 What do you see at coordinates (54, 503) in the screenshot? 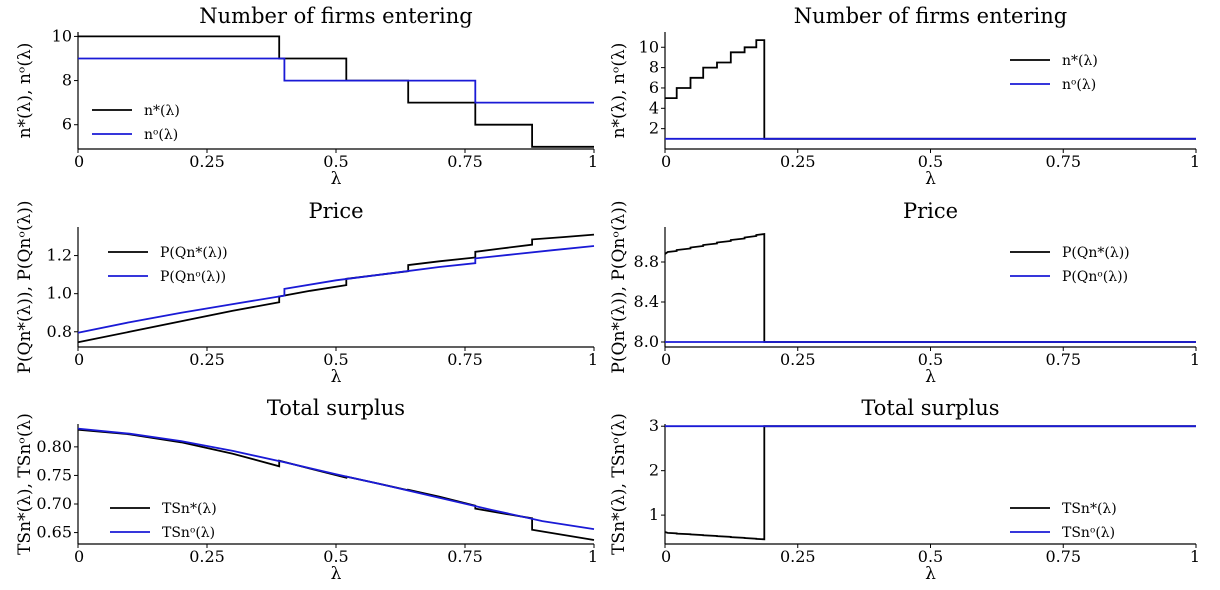
I see `y-tick-label: 0.70` at bounding box center [54, 503].